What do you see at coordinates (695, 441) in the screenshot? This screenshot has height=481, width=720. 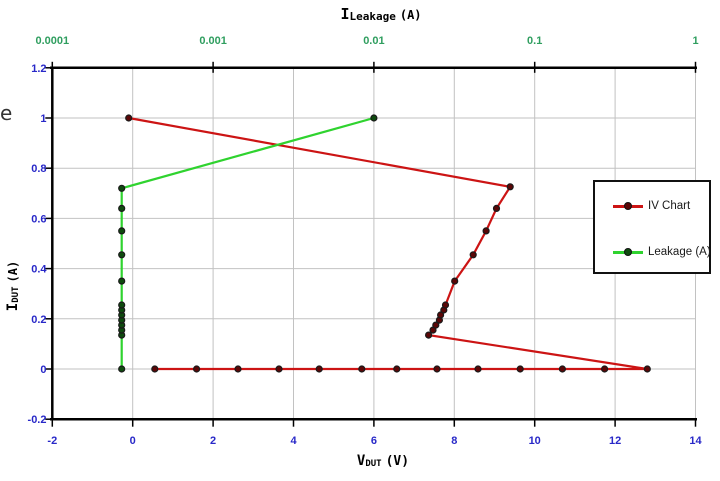 I see `bottom-tick-label: 14` at bounding box center [695, 441].